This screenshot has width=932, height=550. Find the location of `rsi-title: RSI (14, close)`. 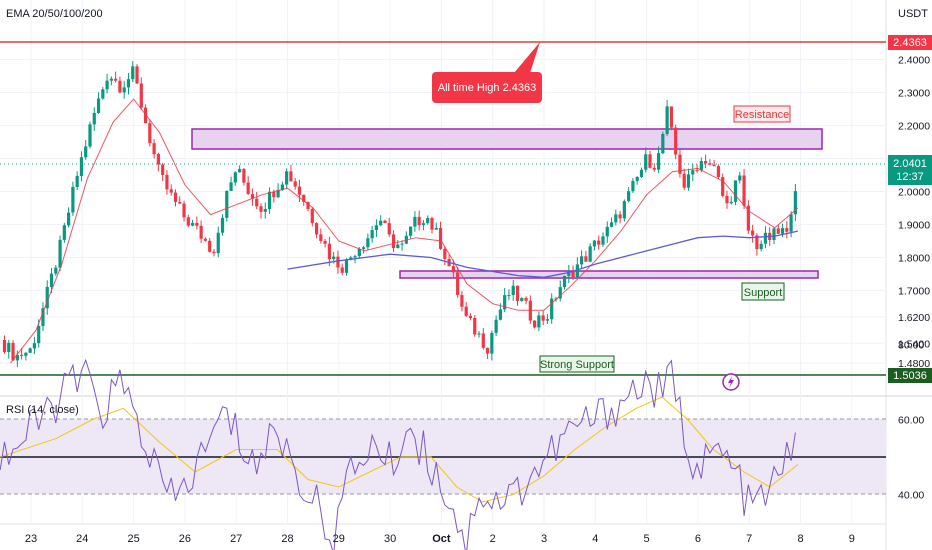

rsi-title: RSI (14, close) is located at coordinates (42, 410).